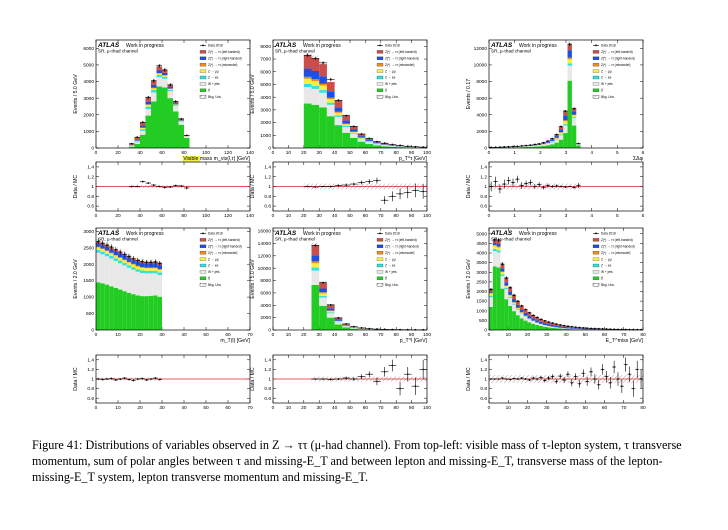 This screenshot has height=530, width=728. I want to click on y-tick-label: 0.8, so click(267, 197).